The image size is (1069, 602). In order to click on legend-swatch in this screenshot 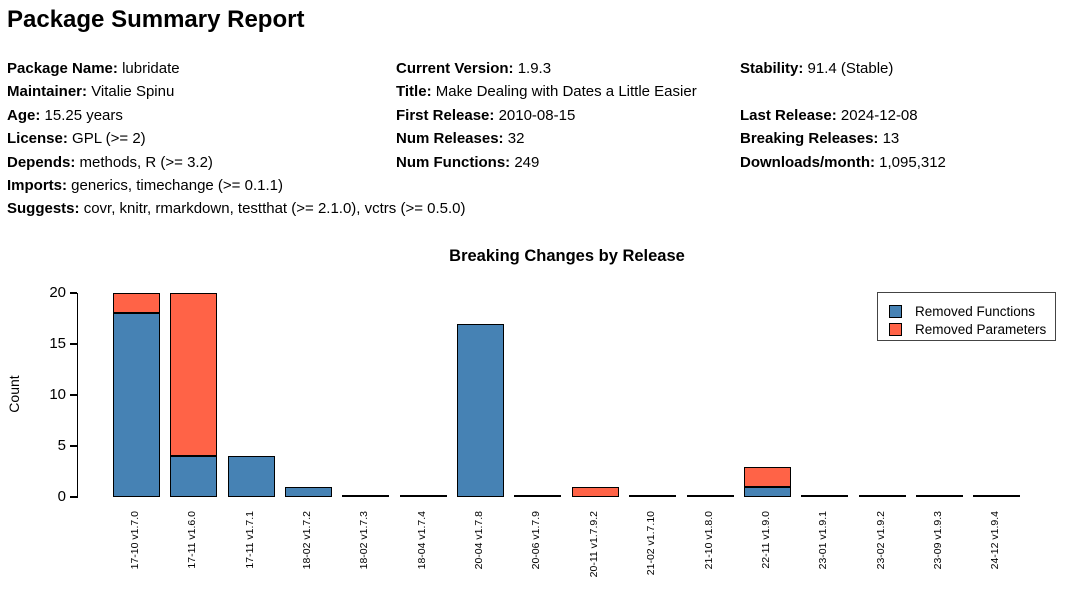, I will do `click(895, 329)`.